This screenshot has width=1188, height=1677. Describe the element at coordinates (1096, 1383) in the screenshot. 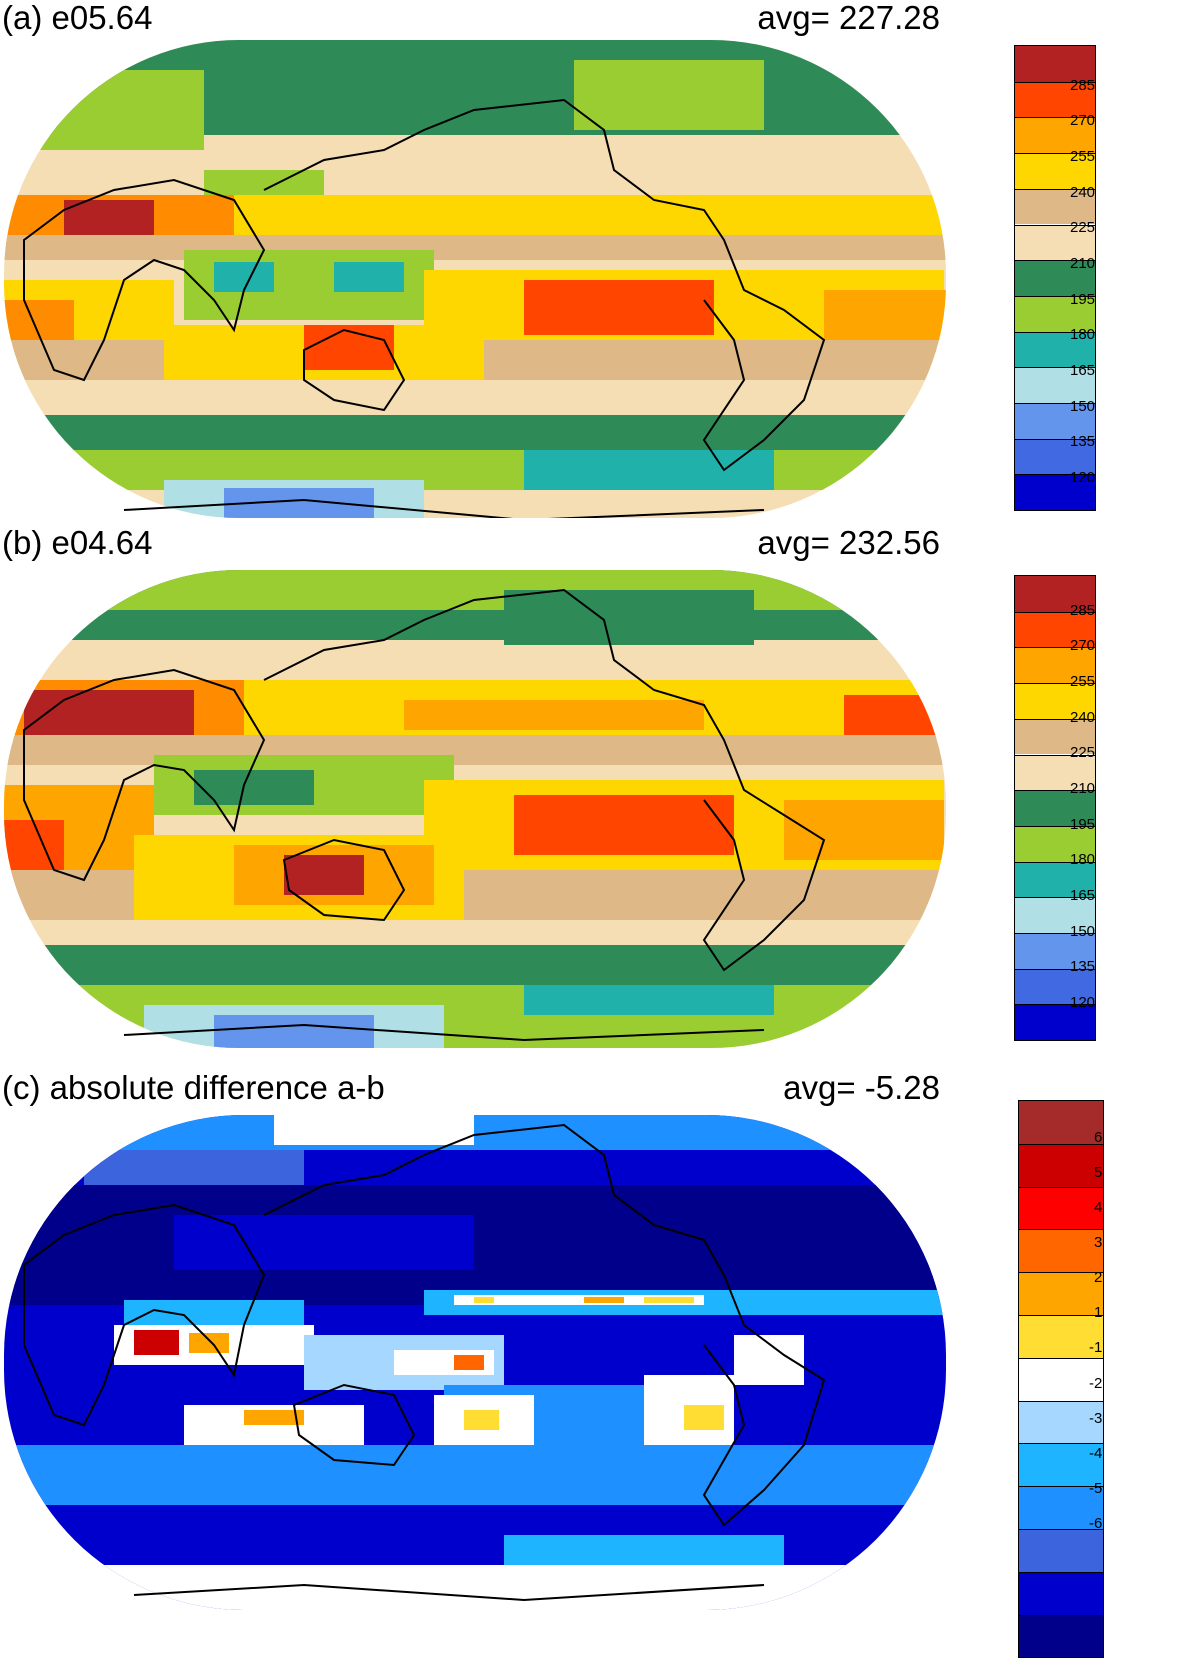

I see `colorbar-label: -2` at that location.